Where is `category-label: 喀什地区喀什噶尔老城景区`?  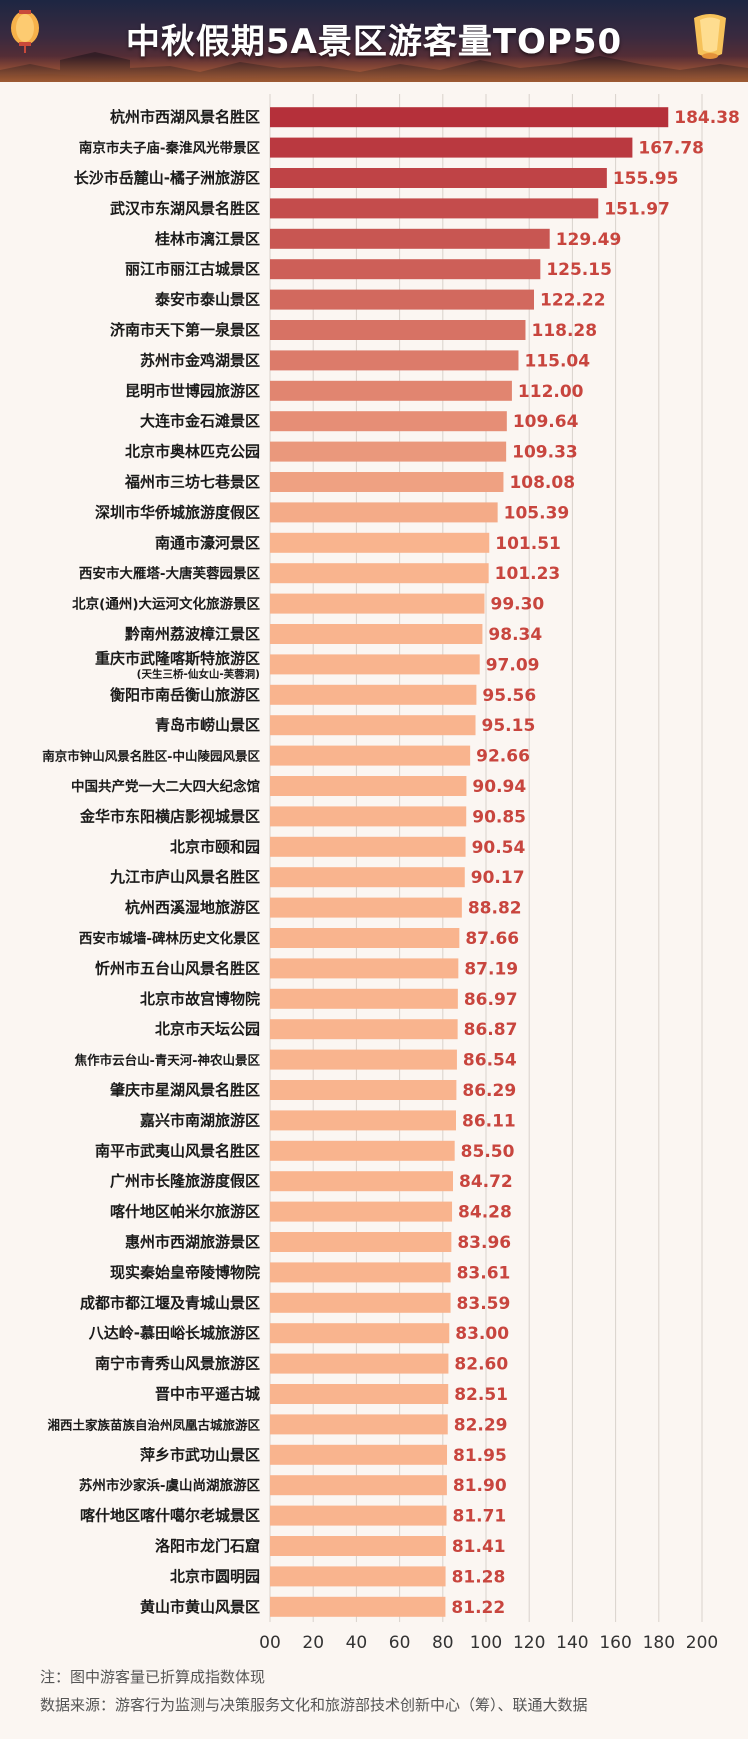
category-label: 喀什地区喀什噶尔老城景区 is located at coordinates (170, 1516).